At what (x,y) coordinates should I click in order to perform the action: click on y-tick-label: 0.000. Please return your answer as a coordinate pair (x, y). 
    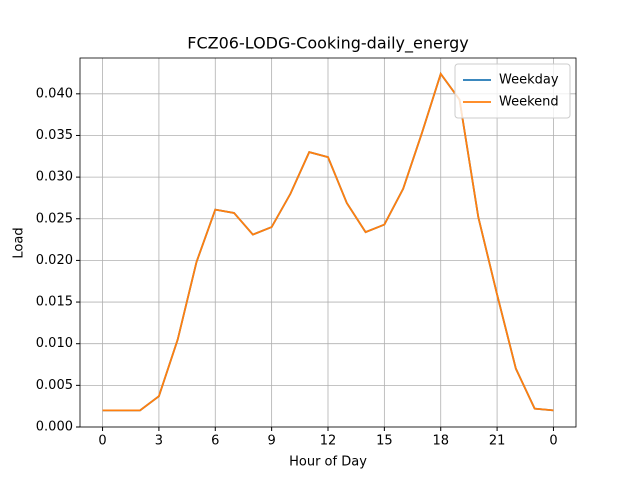
    Looking at the image, I should click on (54, 427).